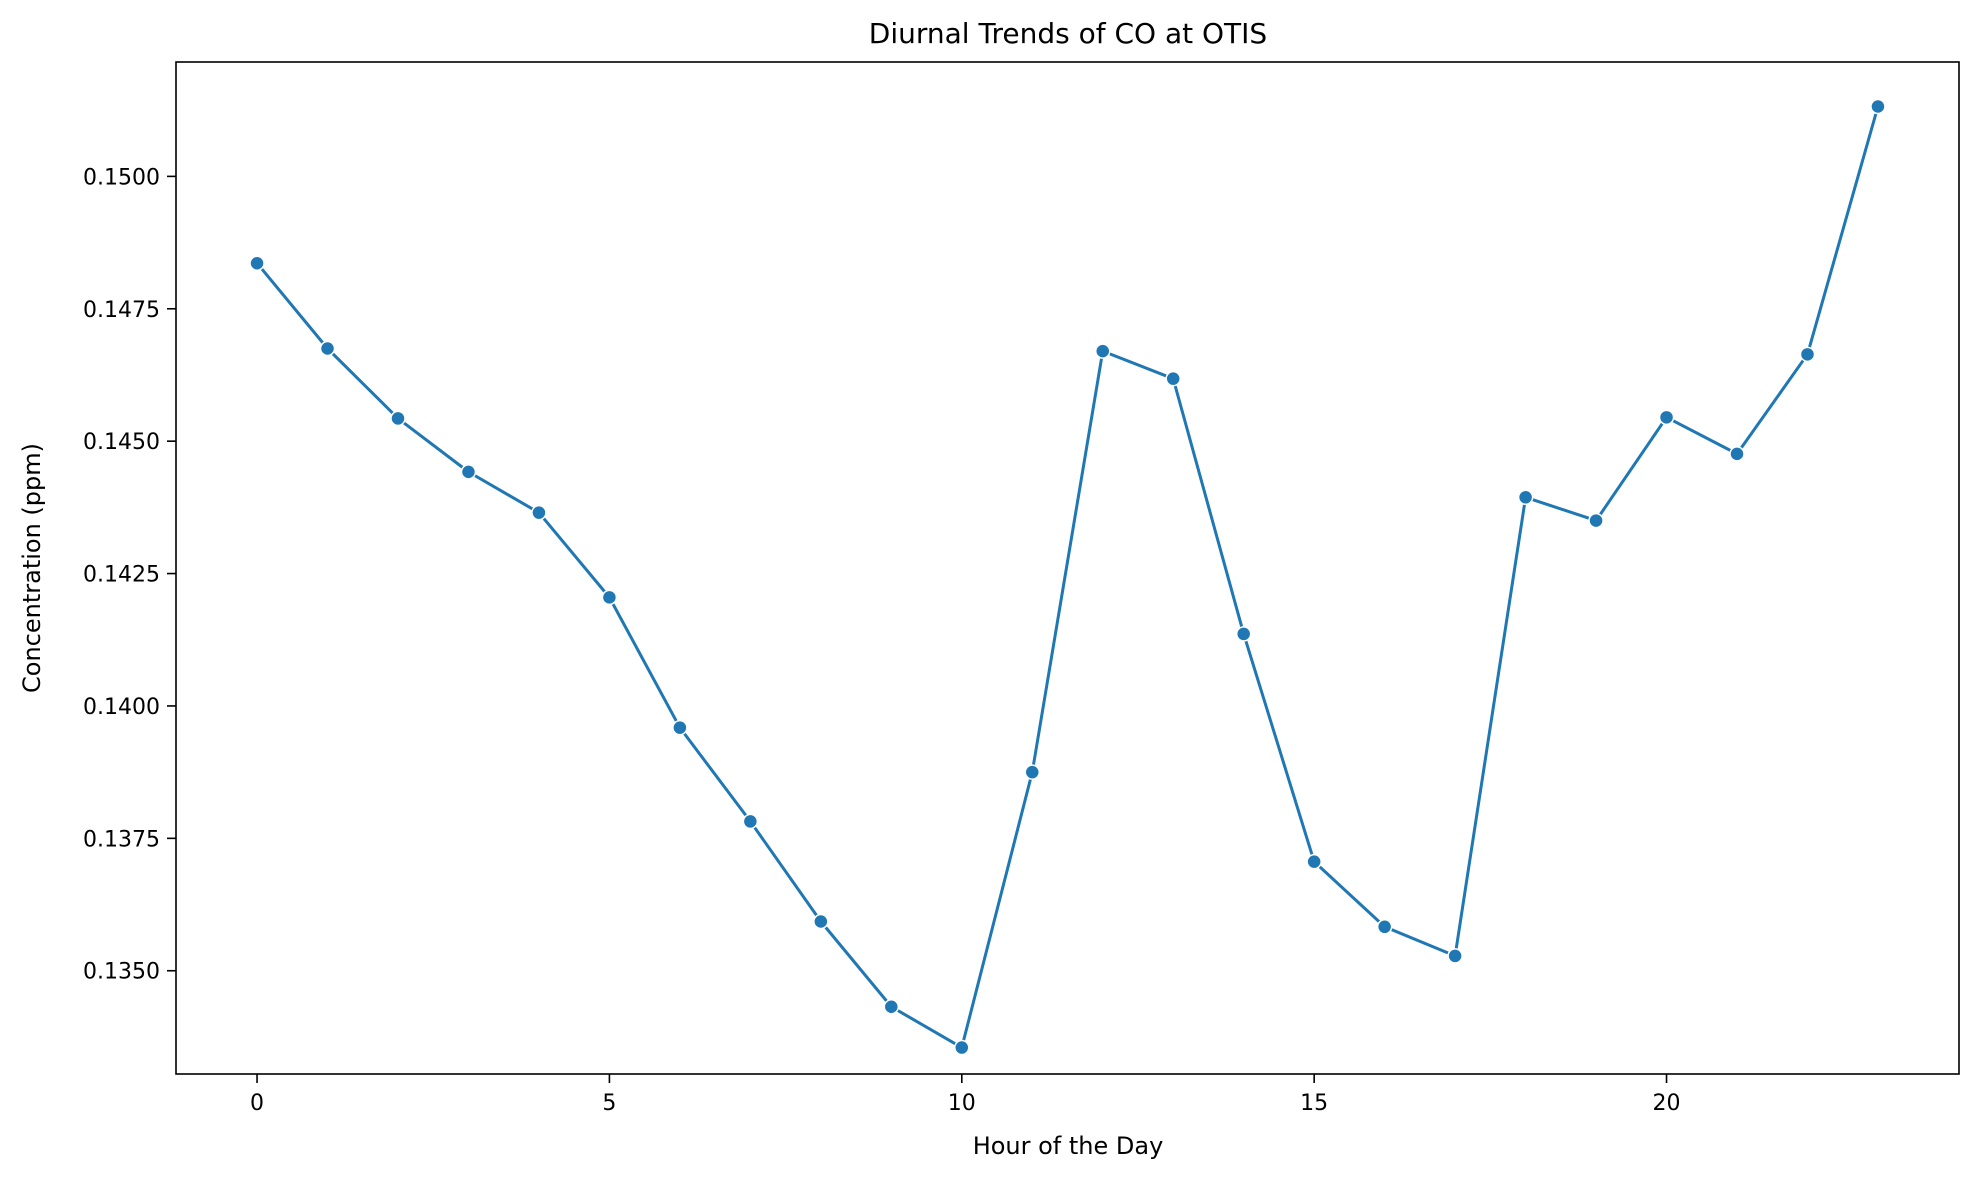 The height and width of the screenshot is (1180, 1979). Describe the element at coordinates (121, 839) in the screenshot. I see `y-tick-label: 0.1375` at that location.